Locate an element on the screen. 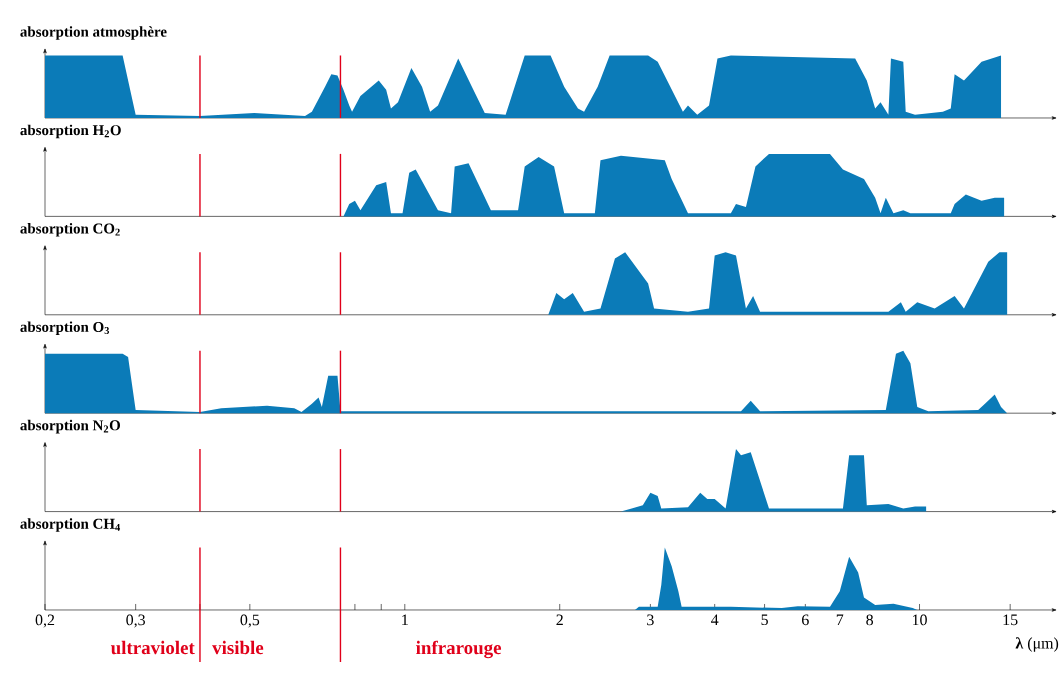 Image resolution: width=1062 pixels, height=693 pixels. text: ultraviolet is located at coordinates (152, 647).